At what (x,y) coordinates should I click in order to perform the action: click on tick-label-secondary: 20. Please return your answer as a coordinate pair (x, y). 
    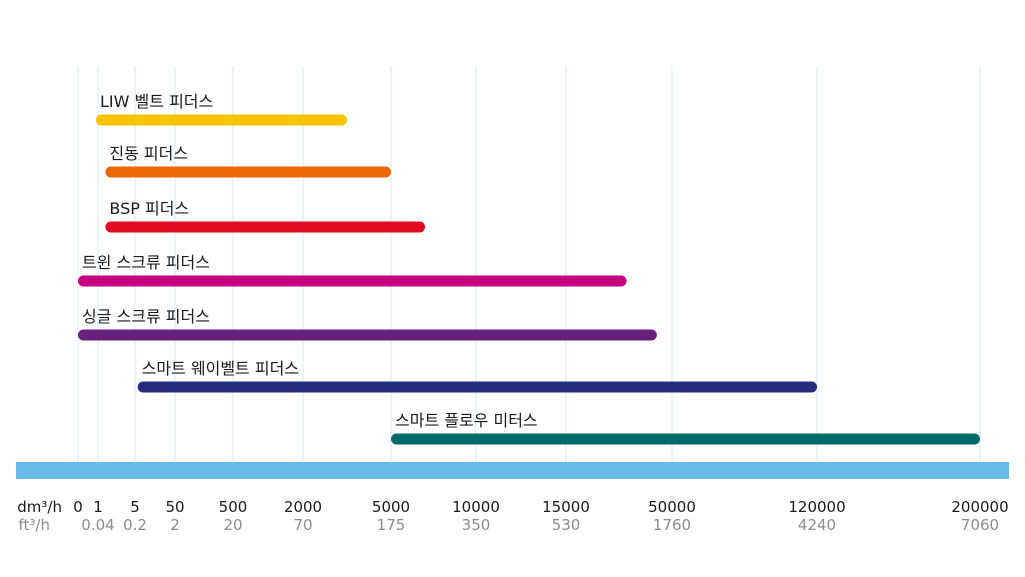
    Looking at the image, I should click on (232, 525).